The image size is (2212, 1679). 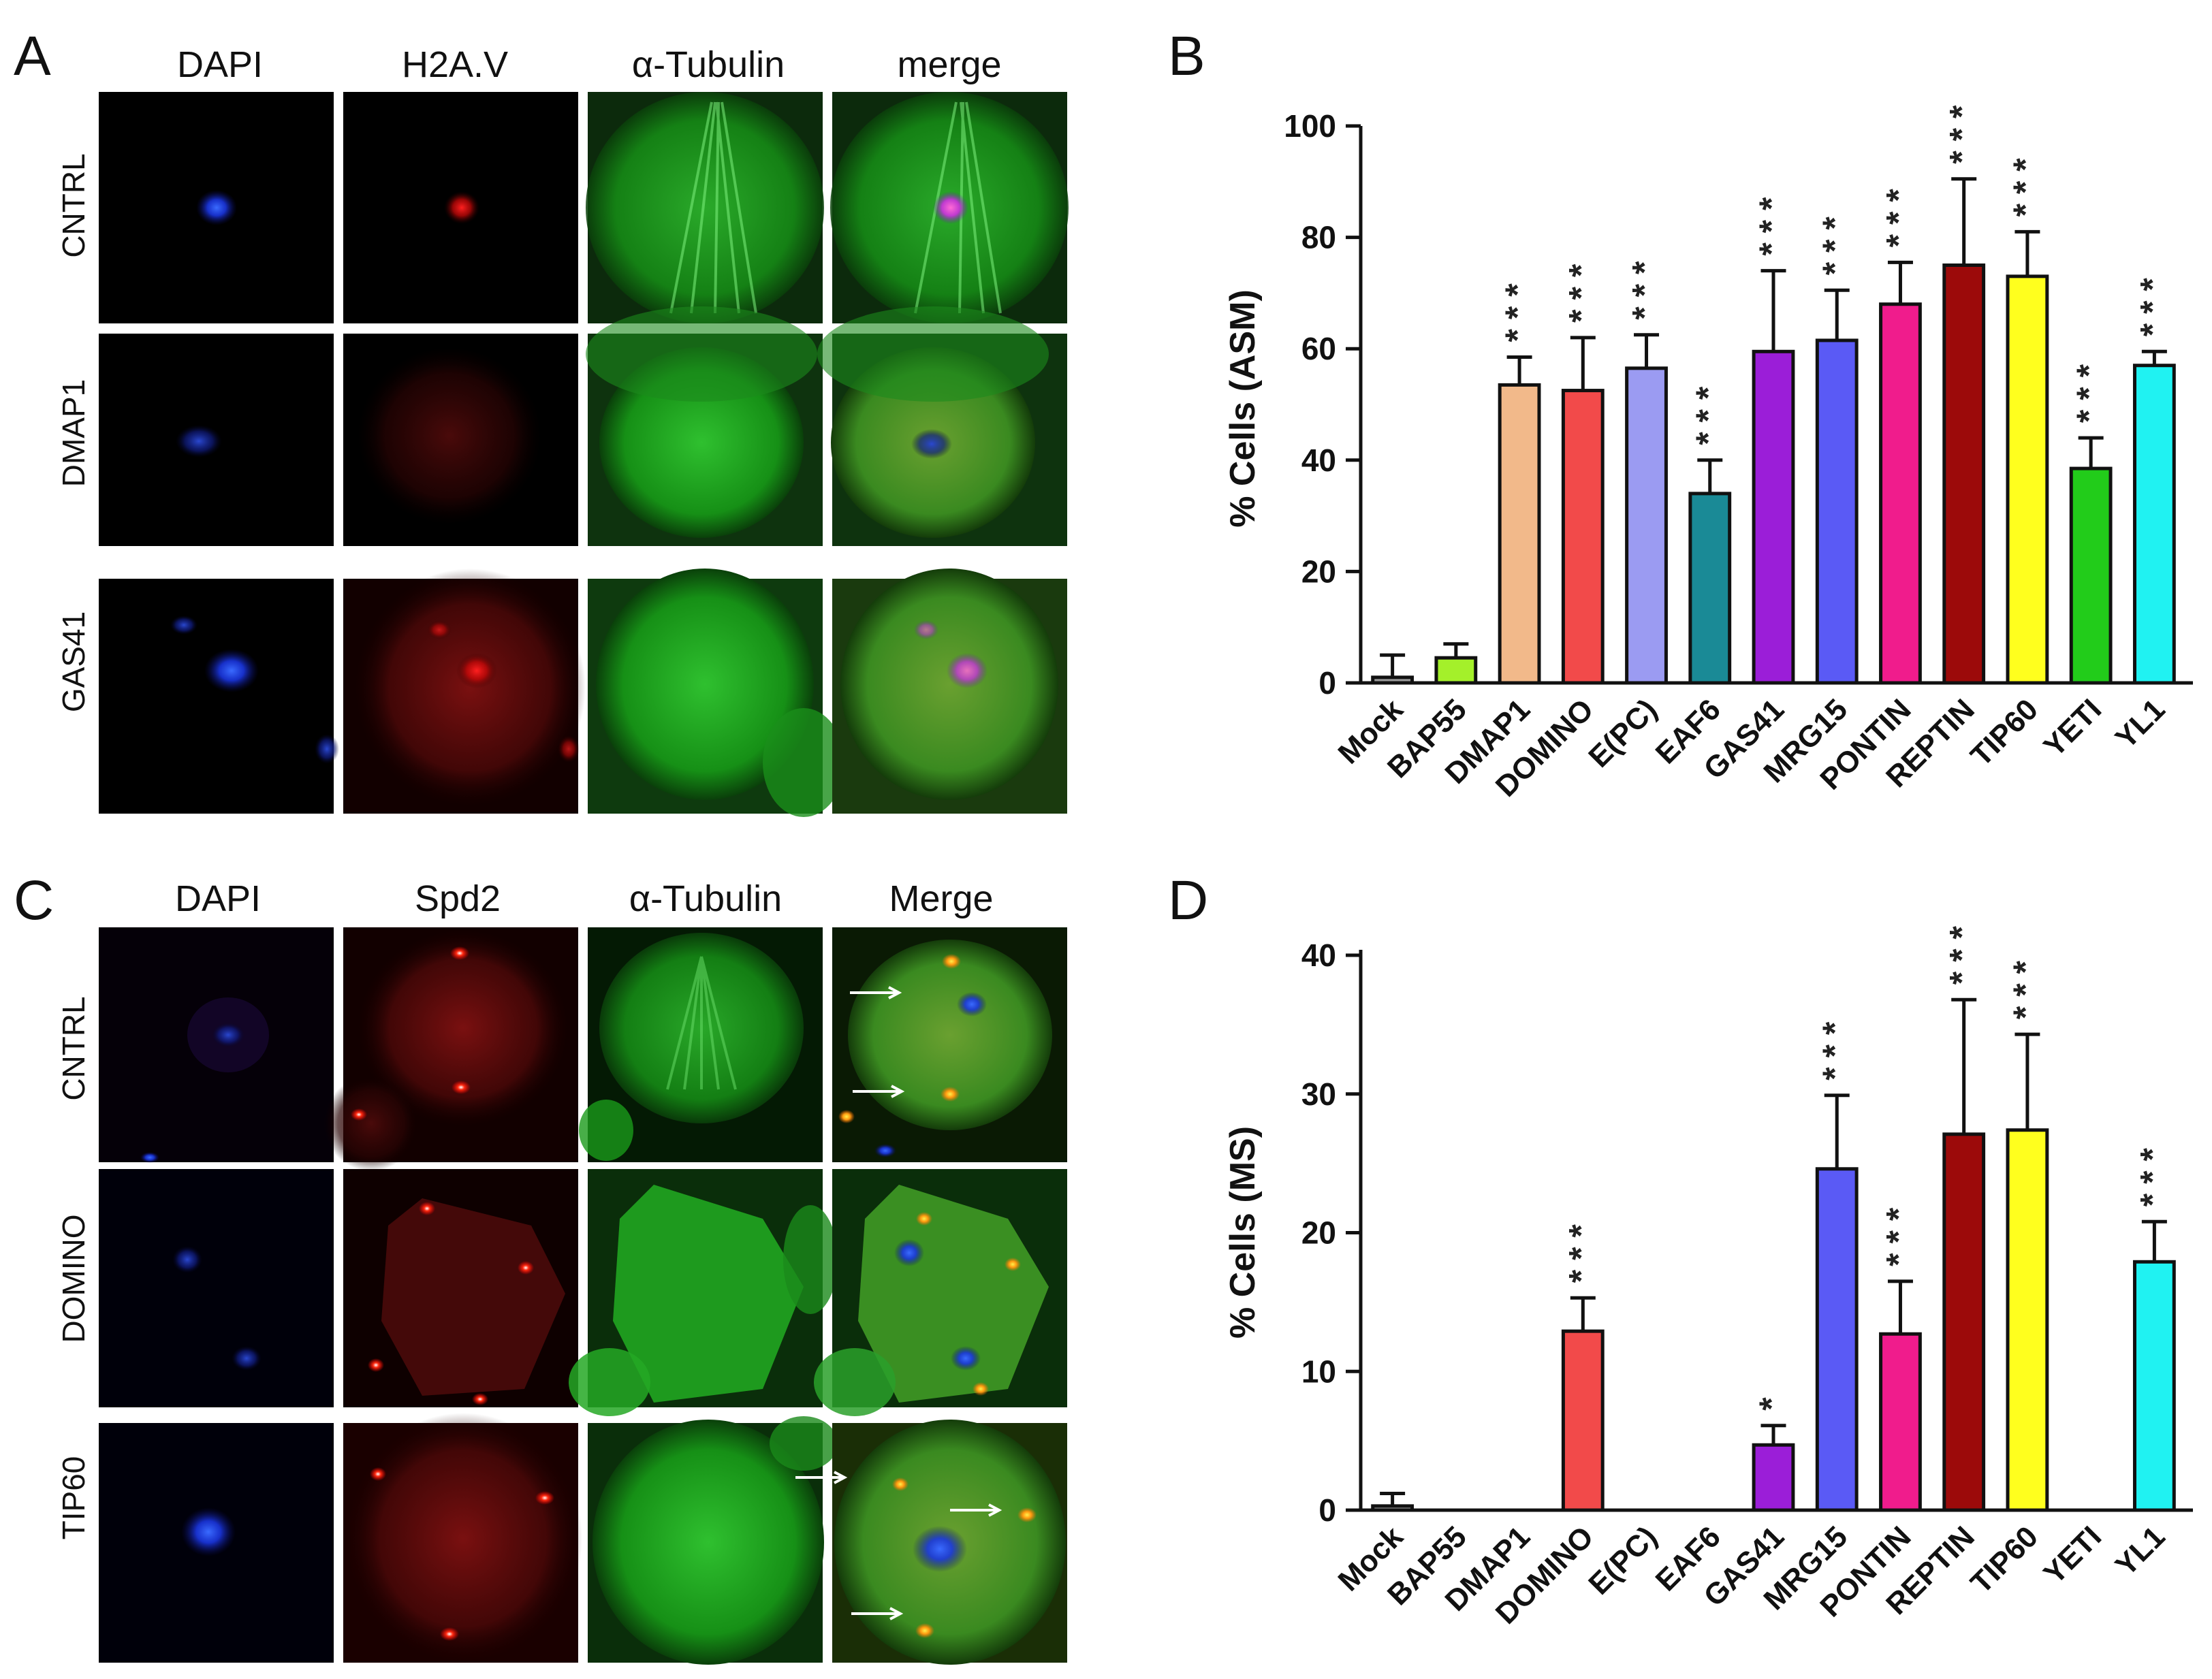 I want to click on micrograph-c-cntrl-dapi, so click(x=216, y=1045).